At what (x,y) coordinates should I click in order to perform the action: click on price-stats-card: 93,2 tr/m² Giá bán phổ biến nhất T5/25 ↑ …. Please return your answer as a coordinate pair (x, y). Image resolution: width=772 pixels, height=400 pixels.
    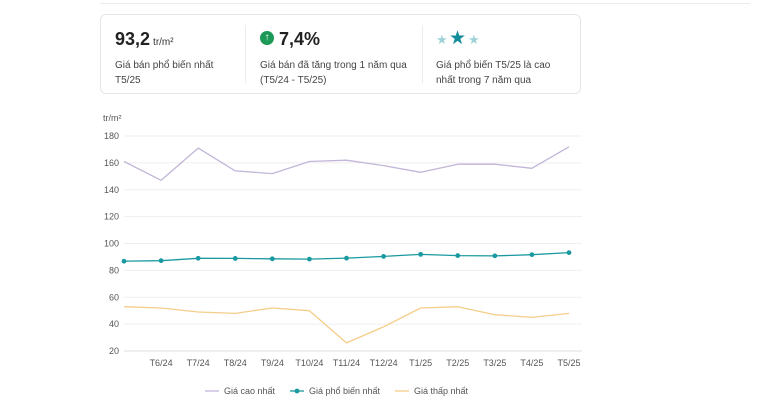
    Looking at the image, I should click on (340, 54).